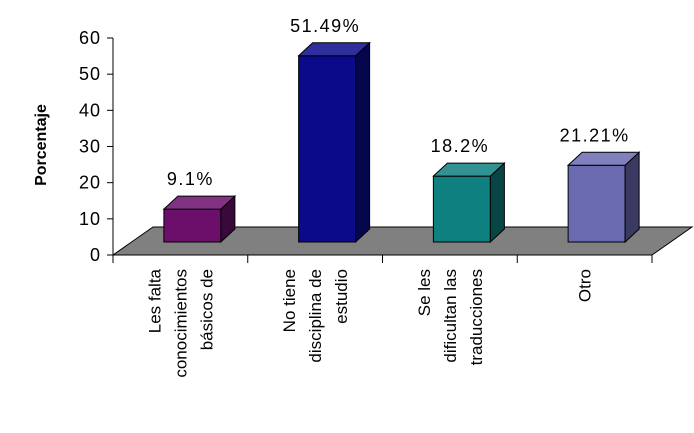 The height and width of the screenshot is (433, 694). What do you see at coordinates (476, 317) in the screenshot?
I see `category-label: traducciones` at bounding box center [476, 317].